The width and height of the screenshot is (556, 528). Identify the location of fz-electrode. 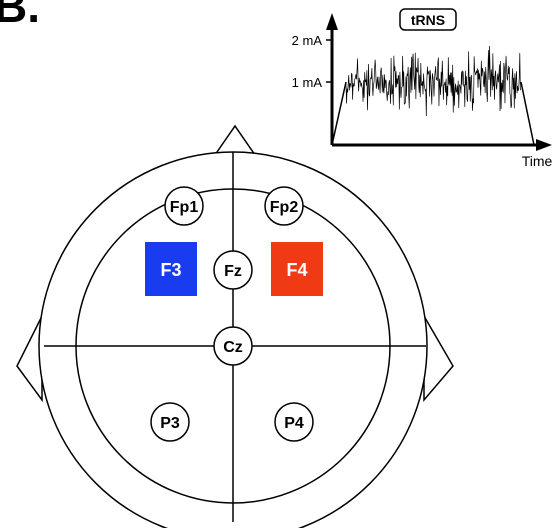
(233, 270).